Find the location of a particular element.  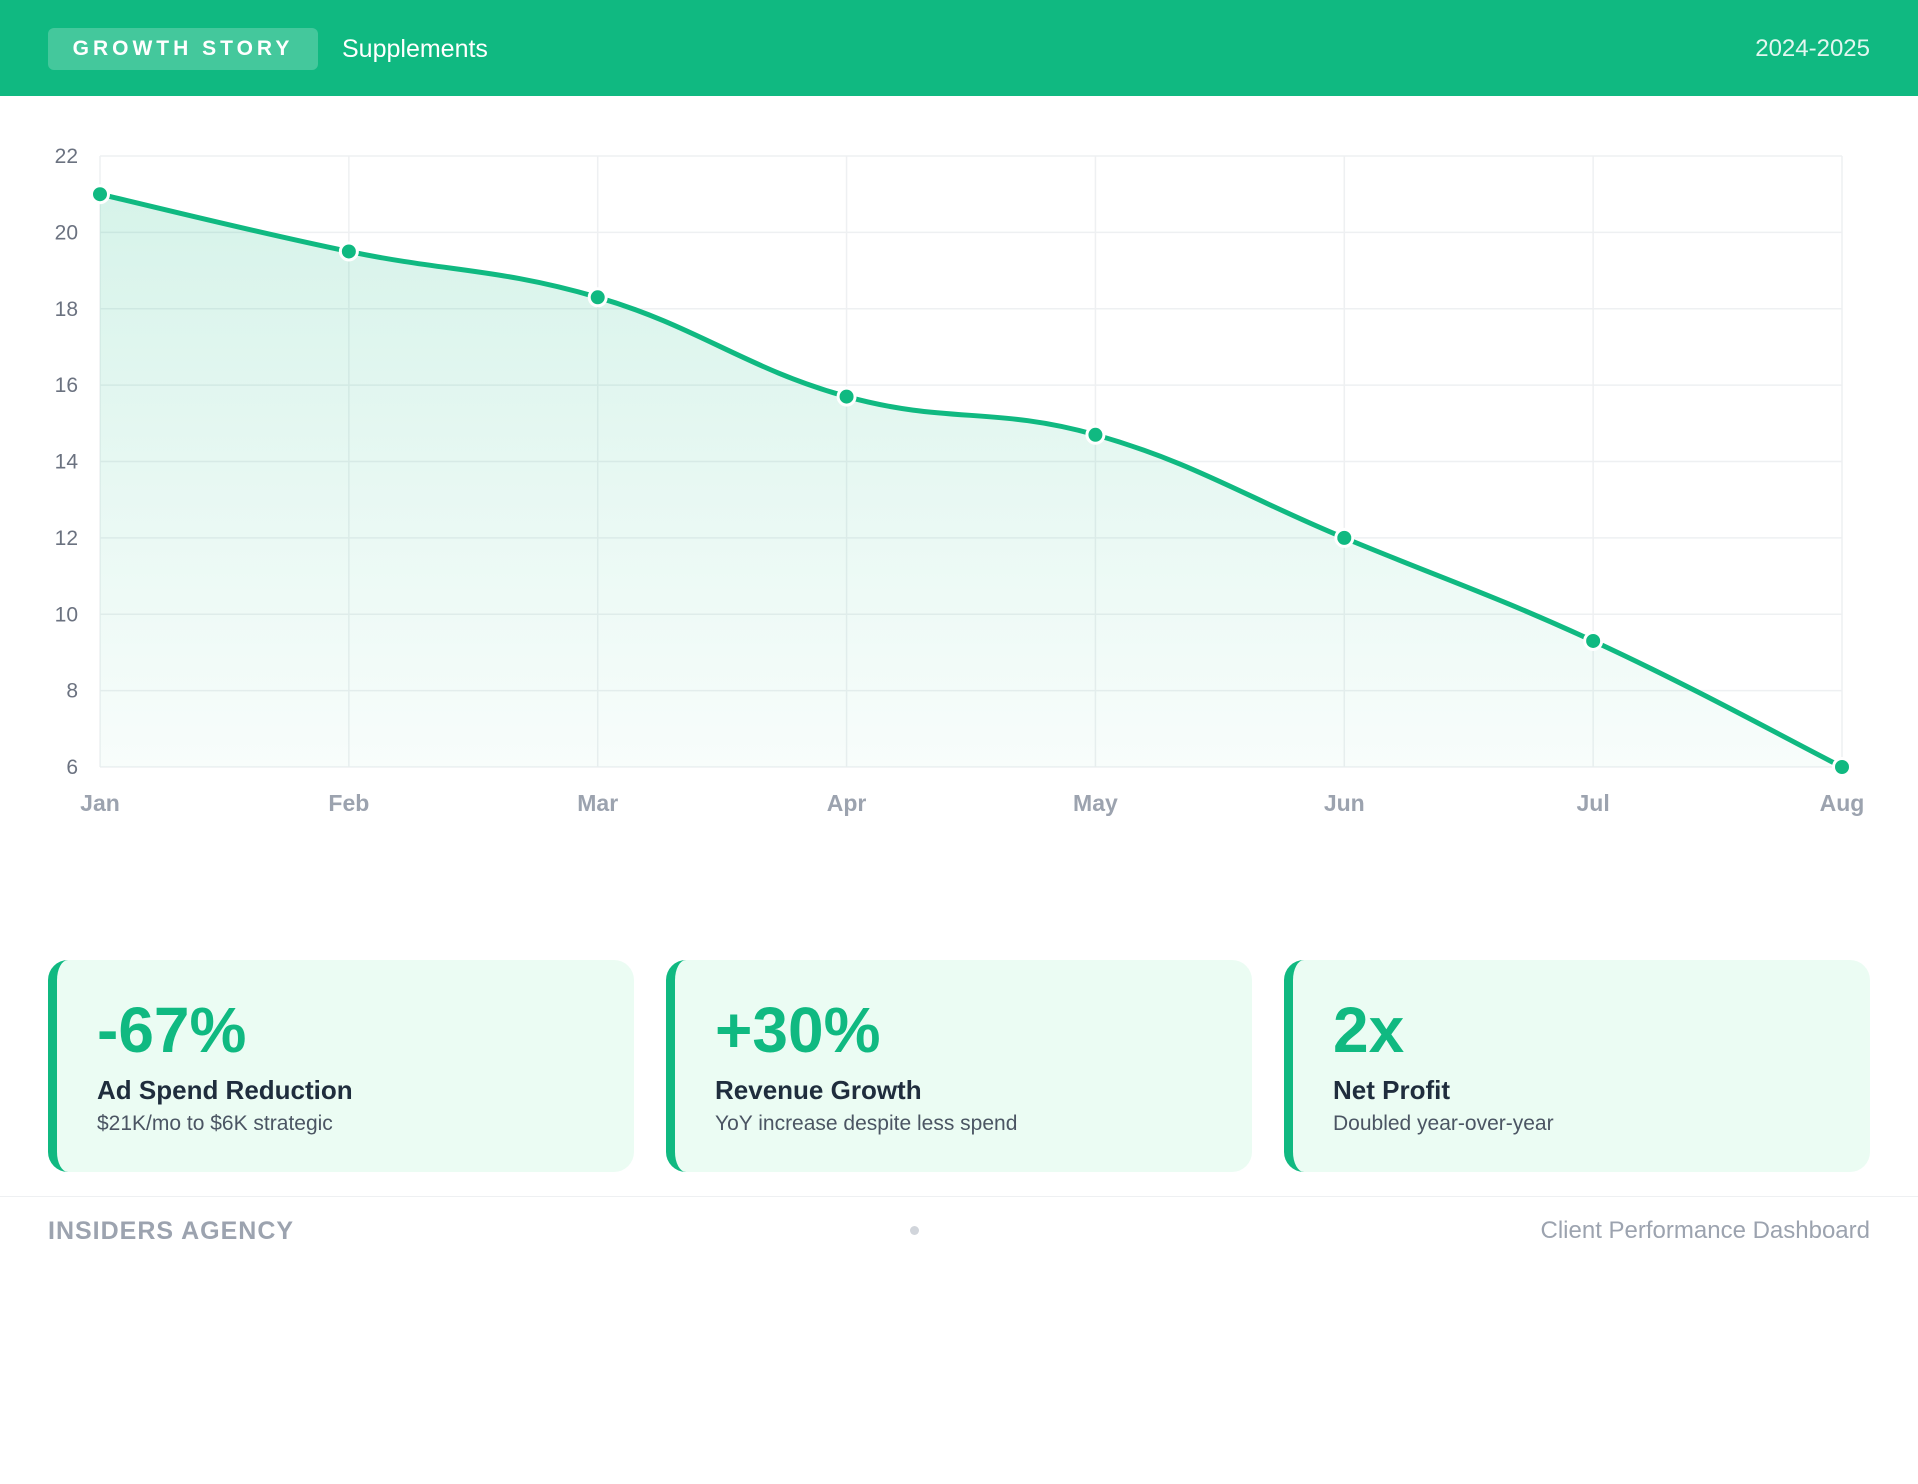

data-point-jul is located at coordinates (1593, 640).